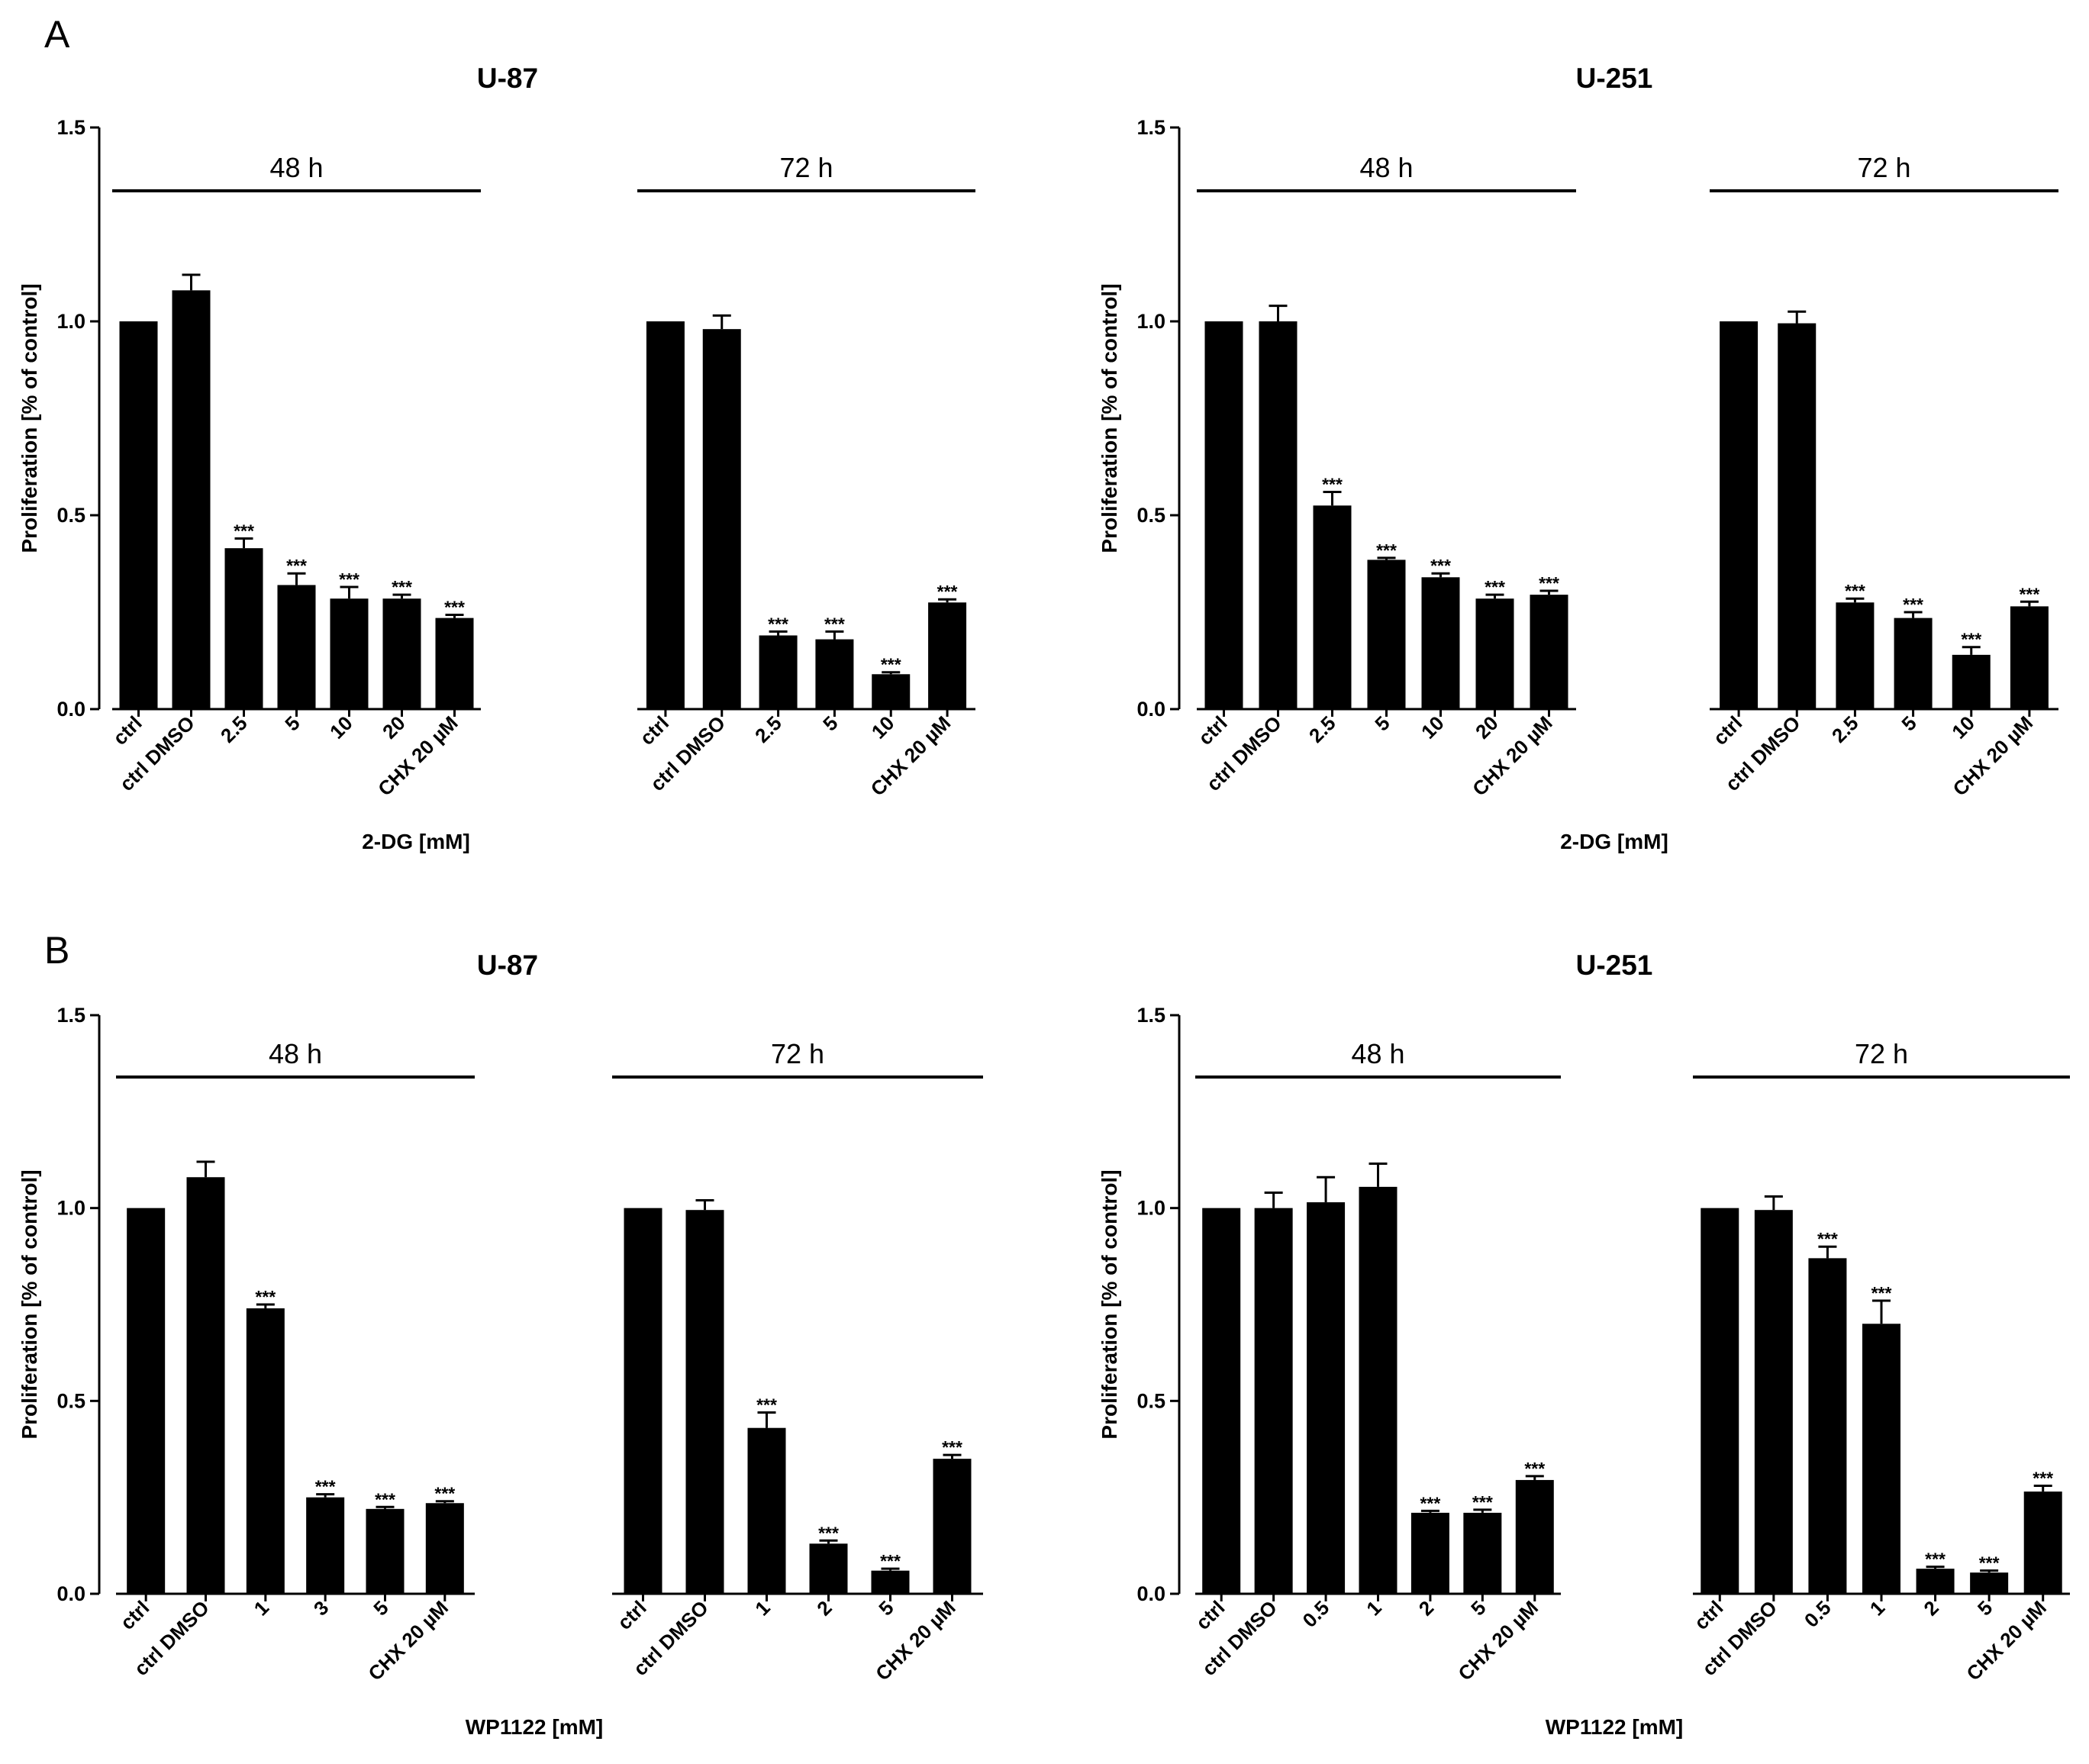  I want to click on chart-title: U-87, so click(508, 966).